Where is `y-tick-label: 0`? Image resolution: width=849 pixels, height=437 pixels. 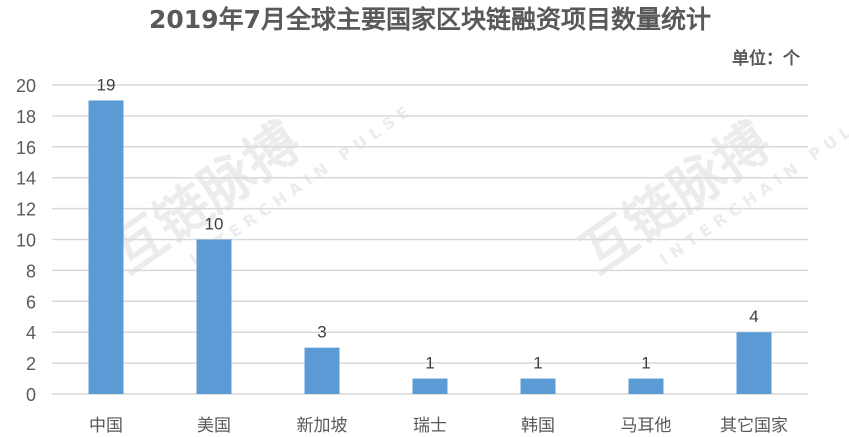 y-tick-label: 0 is located at coordinates (31, 395).